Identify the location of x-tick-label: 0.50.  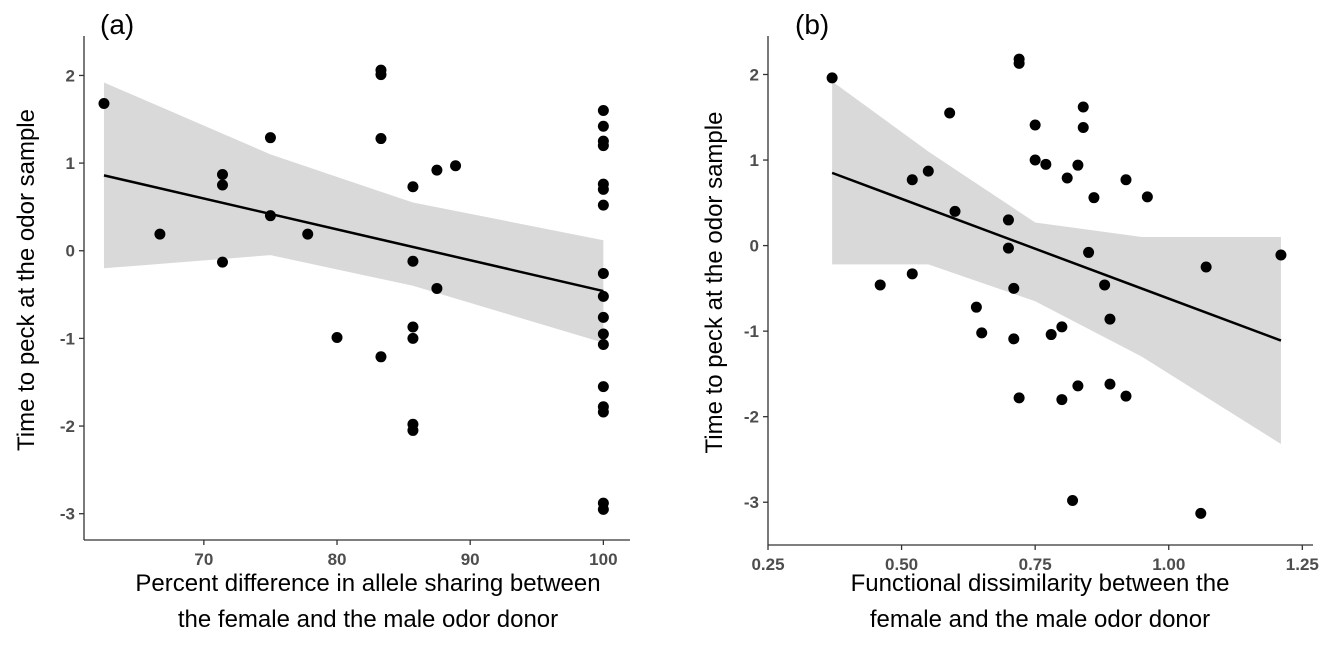
(901, 564).